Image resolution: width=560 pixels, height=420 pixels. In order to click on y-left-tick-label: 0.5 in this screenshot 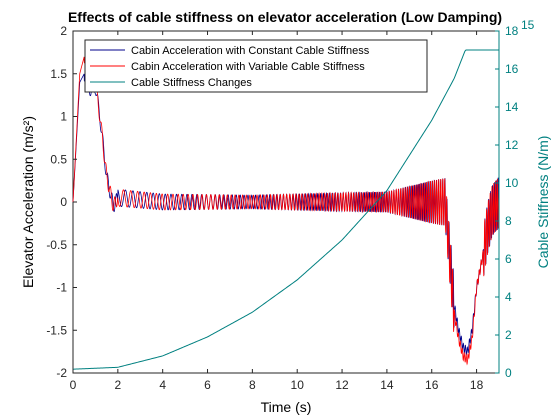, I will do `click(58, 159)`.